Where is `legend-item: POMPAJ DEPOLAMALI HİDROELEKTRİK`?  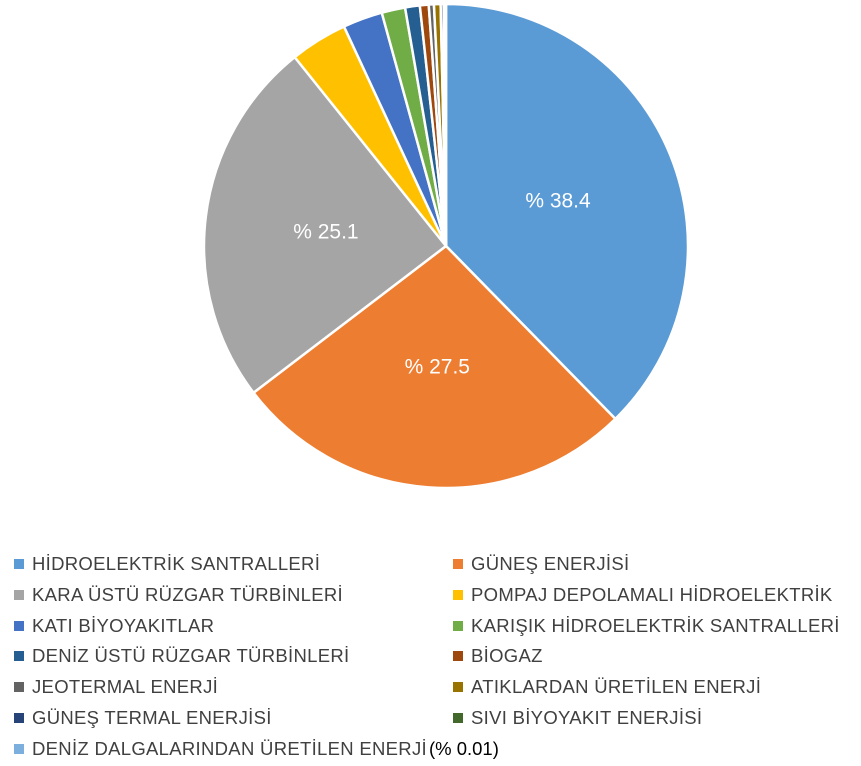
legend-item: POMPAJ DEPOLAMALI HİDROELEKTRİK is located at coordinates (643, 595).